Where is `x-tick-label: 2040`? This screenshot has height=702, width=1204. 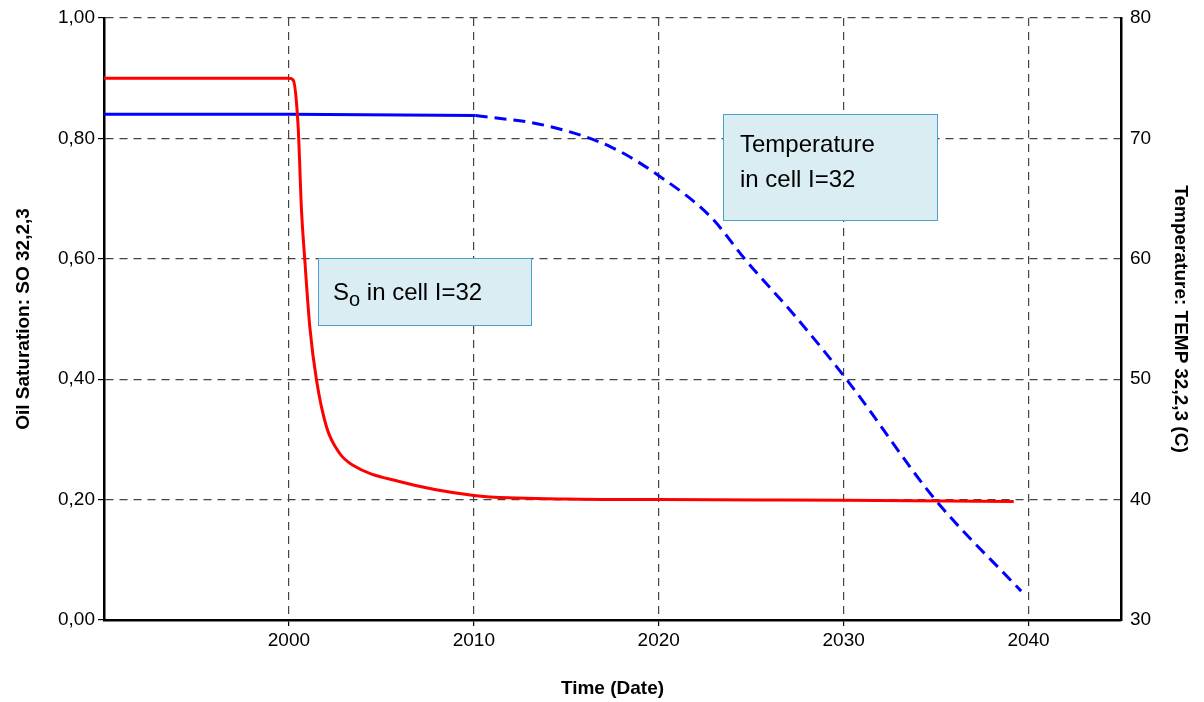 x-tick-label: 2040 is located at coordinates (1028, 639).